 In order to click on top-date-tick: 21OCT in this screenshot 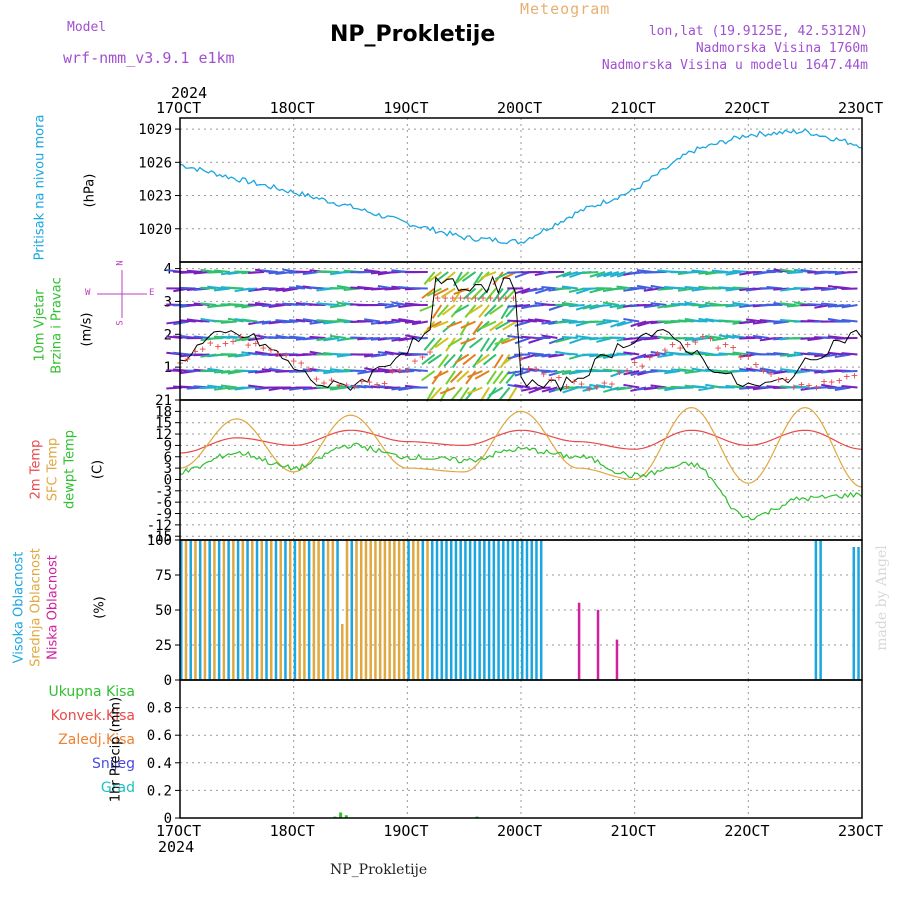, I will do `click(633, 108)`.